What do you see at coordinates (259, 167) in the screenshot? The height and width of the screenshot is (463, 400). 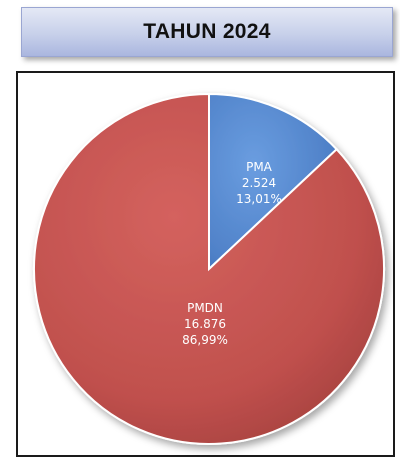 I see `pie-label-pma-name: PMA` at bounding box center [259, 167].